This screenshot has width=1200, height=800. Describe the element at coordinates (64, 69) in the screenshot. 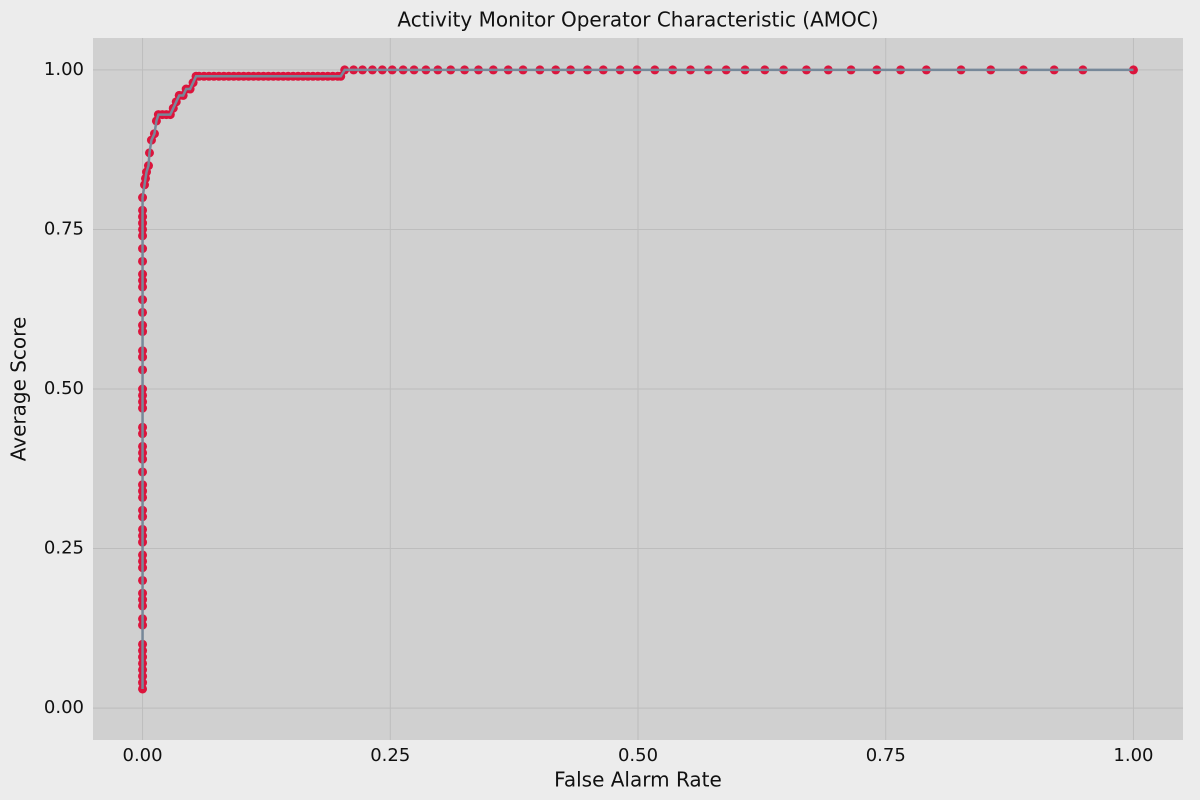

I see `y-tick-label: 1.00` at that location.